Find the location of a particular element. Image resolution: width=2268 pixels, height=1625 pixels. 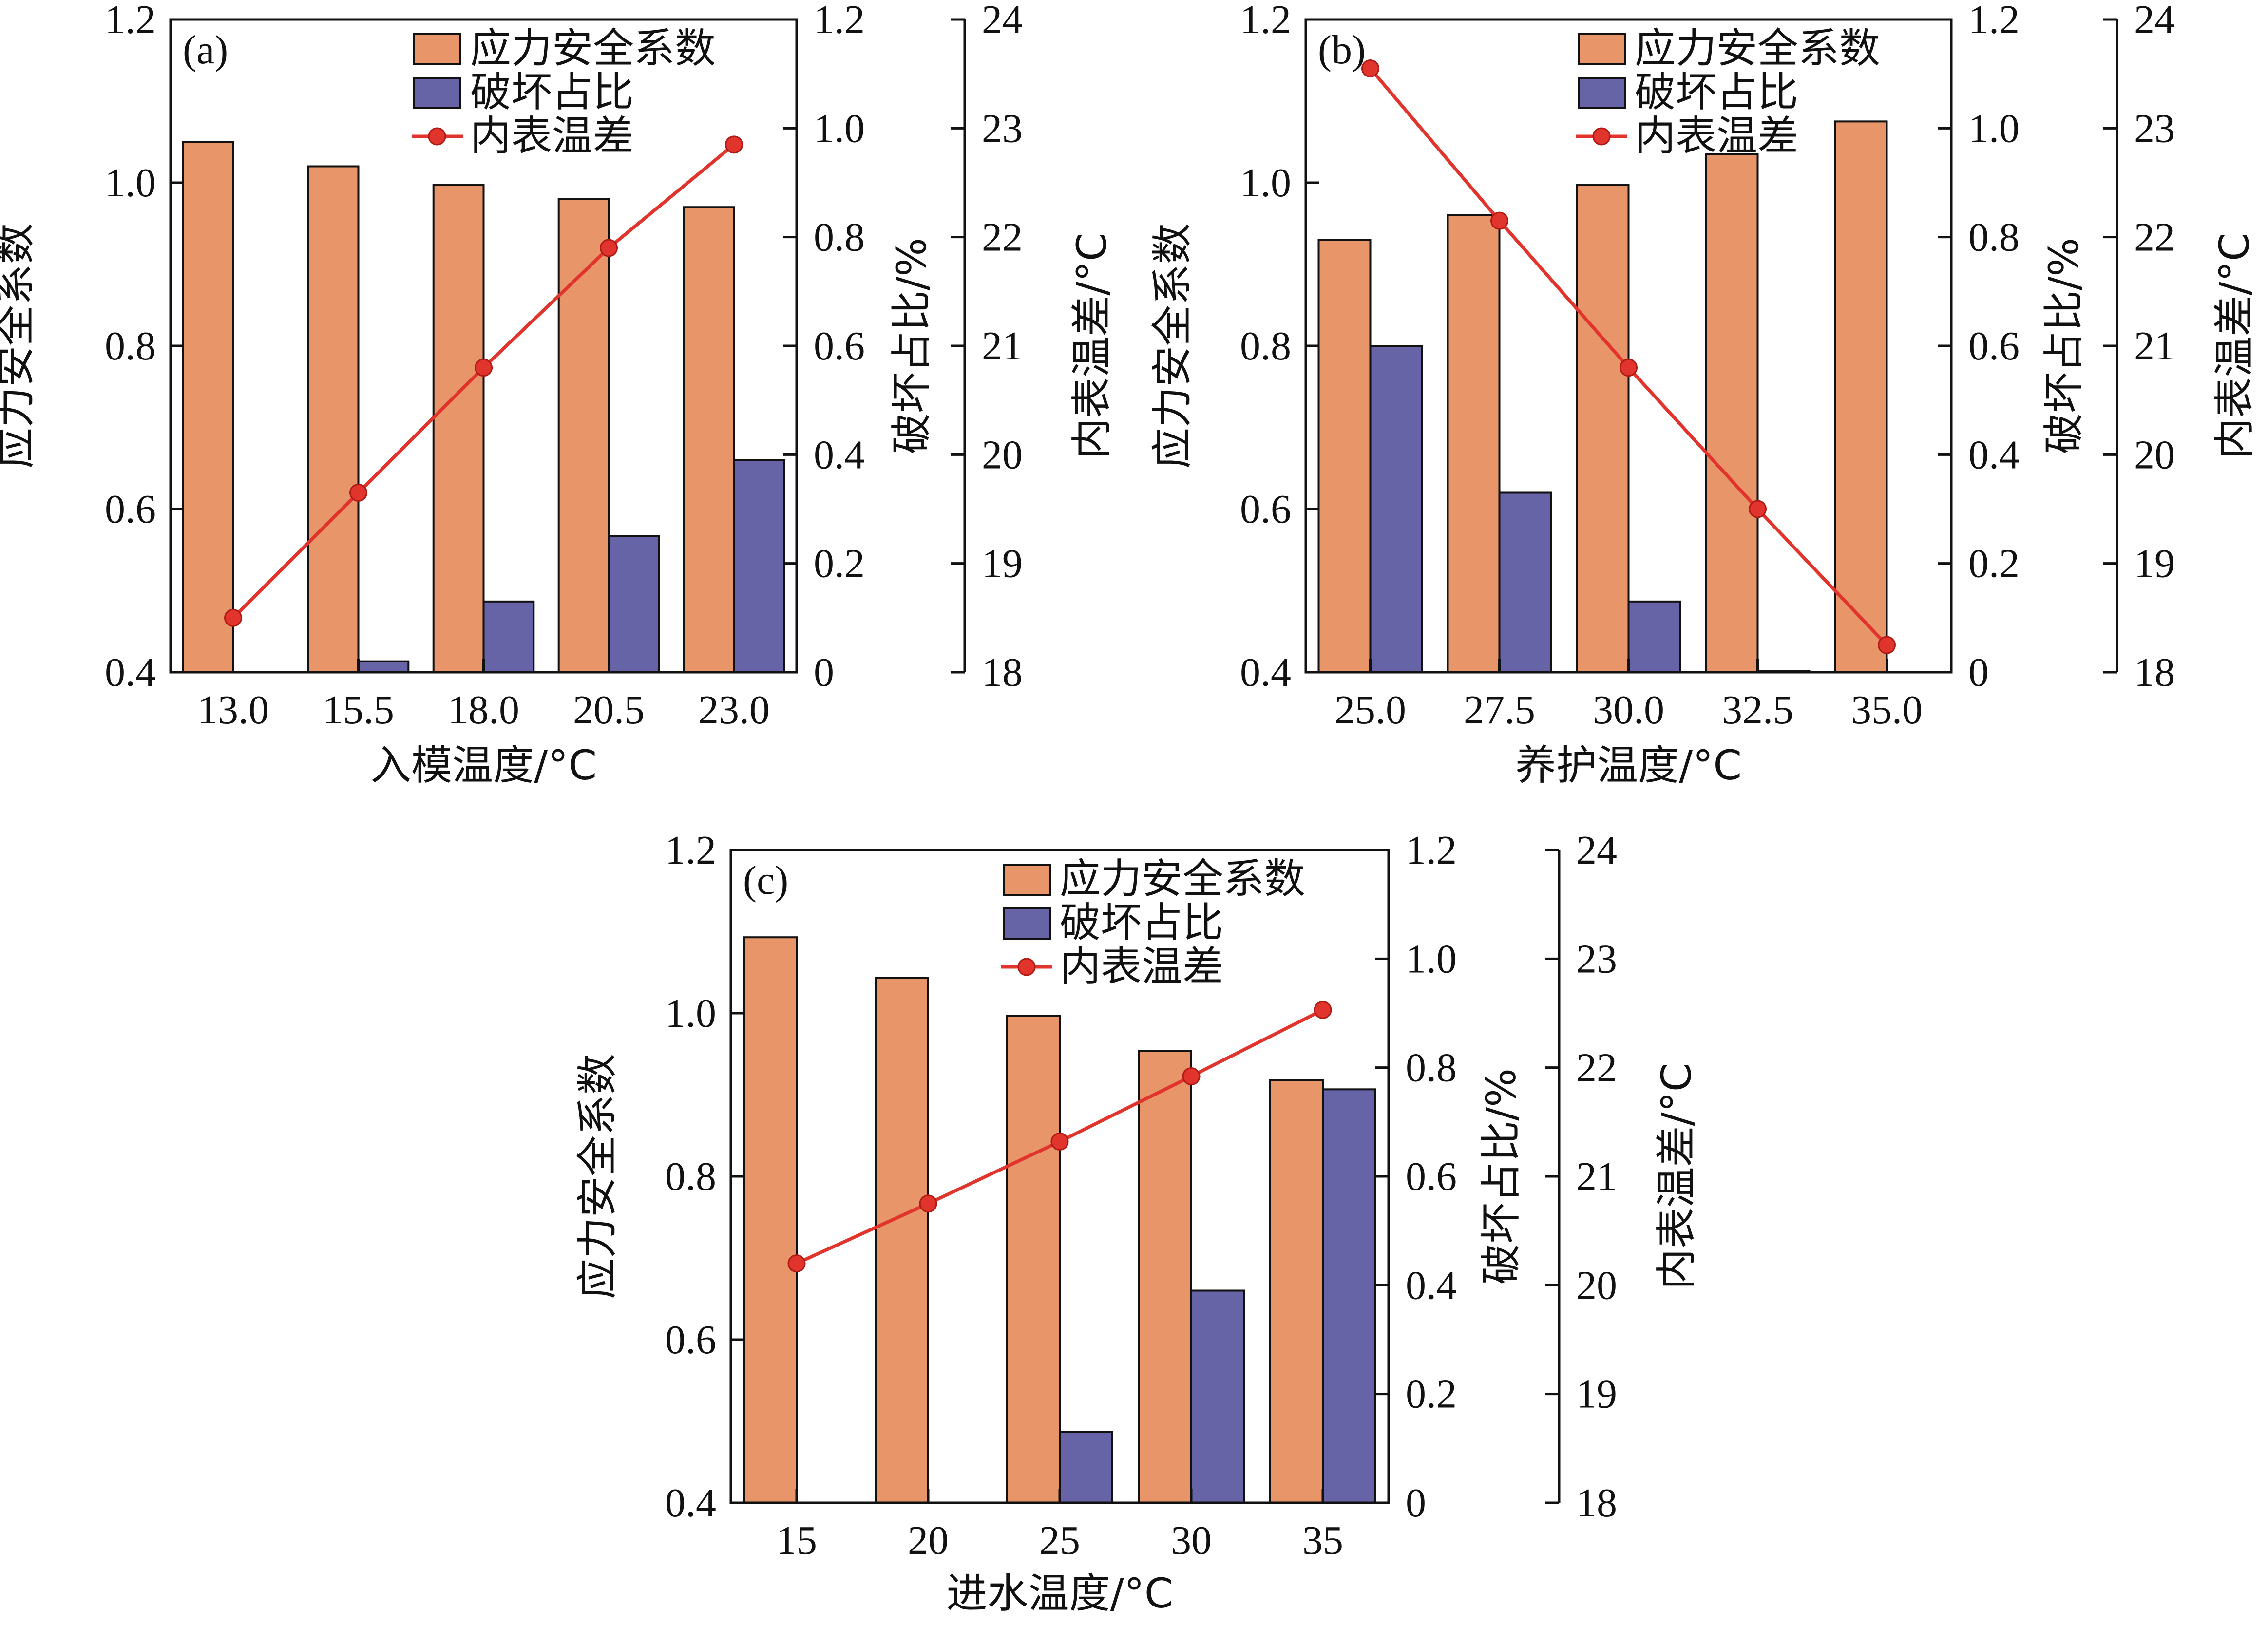

x-axis-title: 进水温度/°C is located at coordinates (1060, 1593).